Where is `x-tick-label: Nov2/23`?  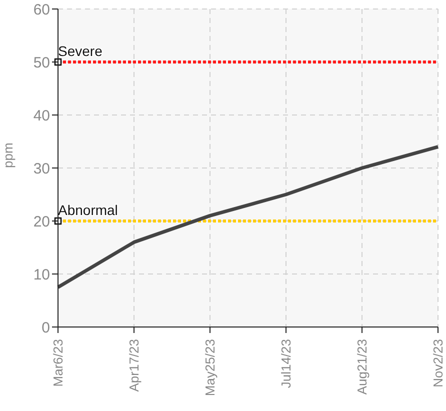 x-tick-label: Nov2/23 is located at coordinates (438, 363).